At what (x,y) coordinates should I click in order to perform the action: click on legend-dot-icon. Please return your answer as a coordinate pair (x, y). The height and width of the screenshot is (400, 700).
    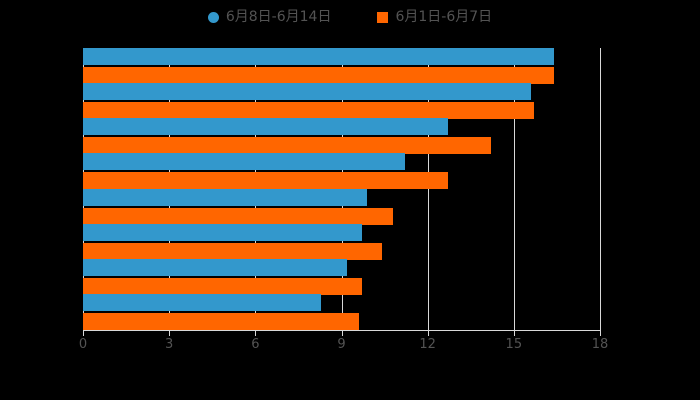
    Looking at the image, I should click on (213, 17).